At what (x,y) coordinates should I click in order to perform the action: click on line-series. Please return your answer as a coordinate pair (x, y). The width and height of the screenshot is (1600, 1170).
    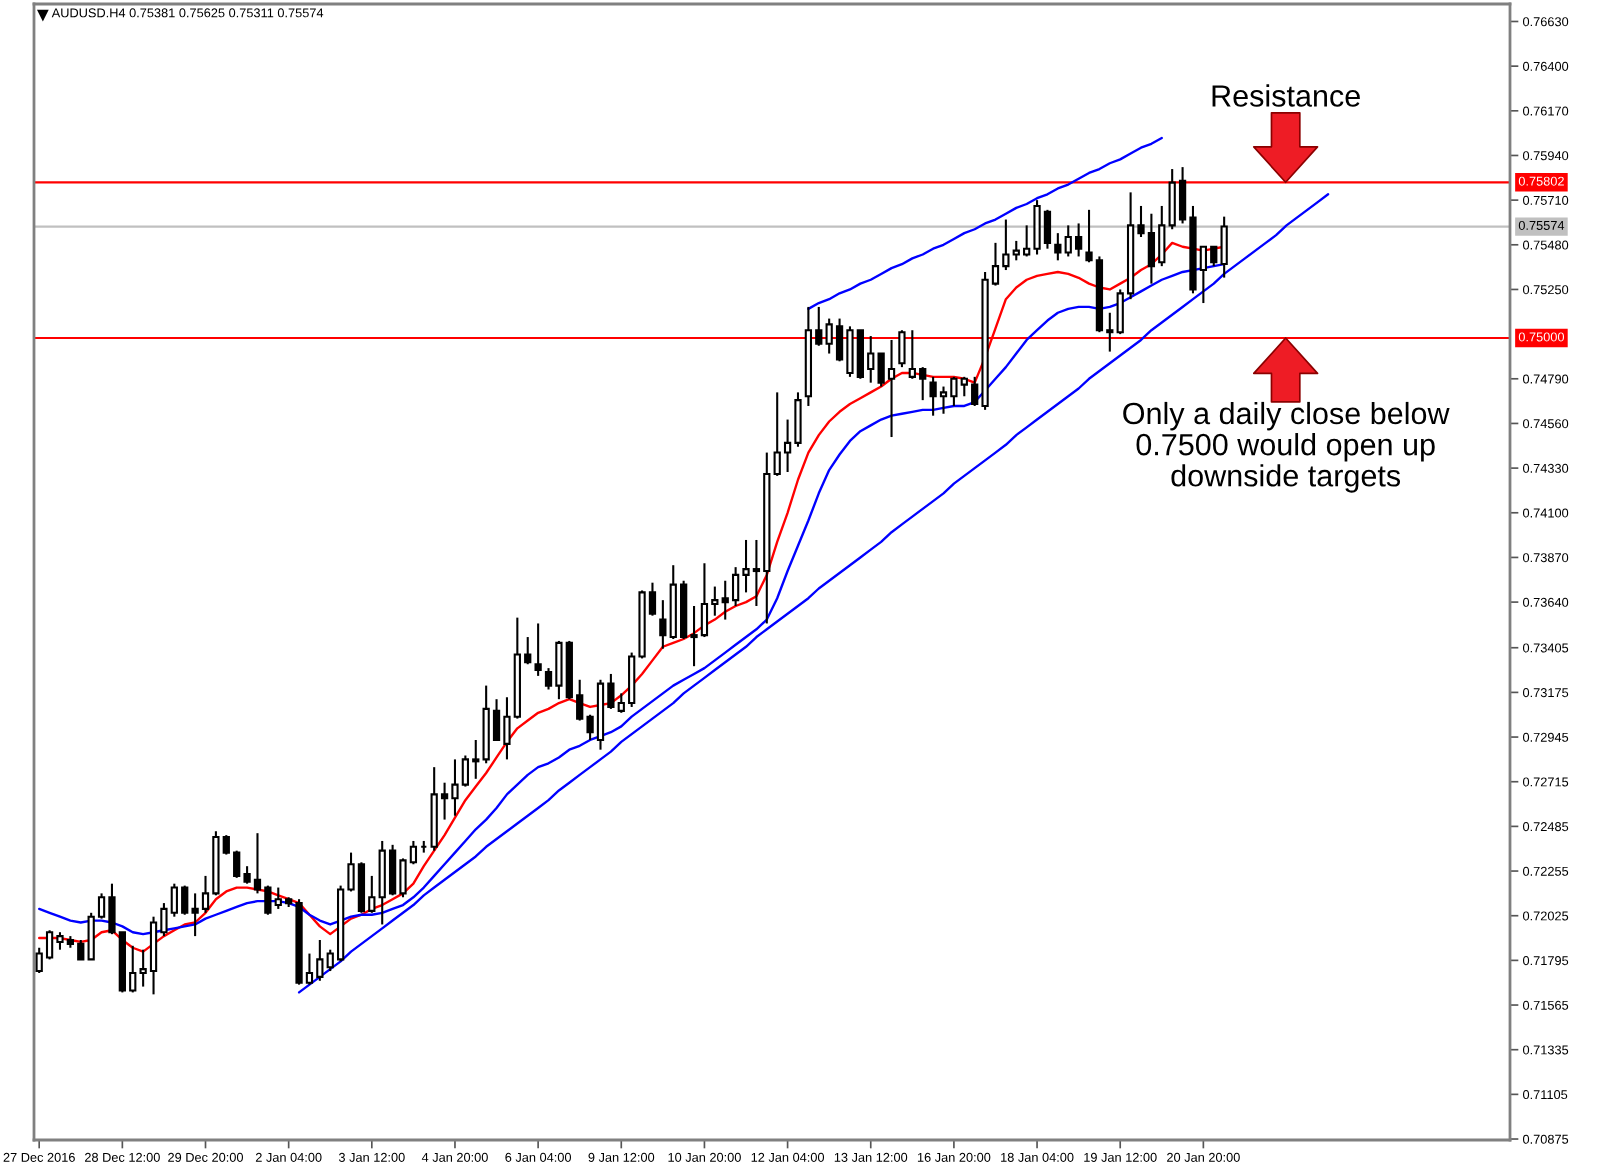
    Looking at the image, I should click on (985, 223).